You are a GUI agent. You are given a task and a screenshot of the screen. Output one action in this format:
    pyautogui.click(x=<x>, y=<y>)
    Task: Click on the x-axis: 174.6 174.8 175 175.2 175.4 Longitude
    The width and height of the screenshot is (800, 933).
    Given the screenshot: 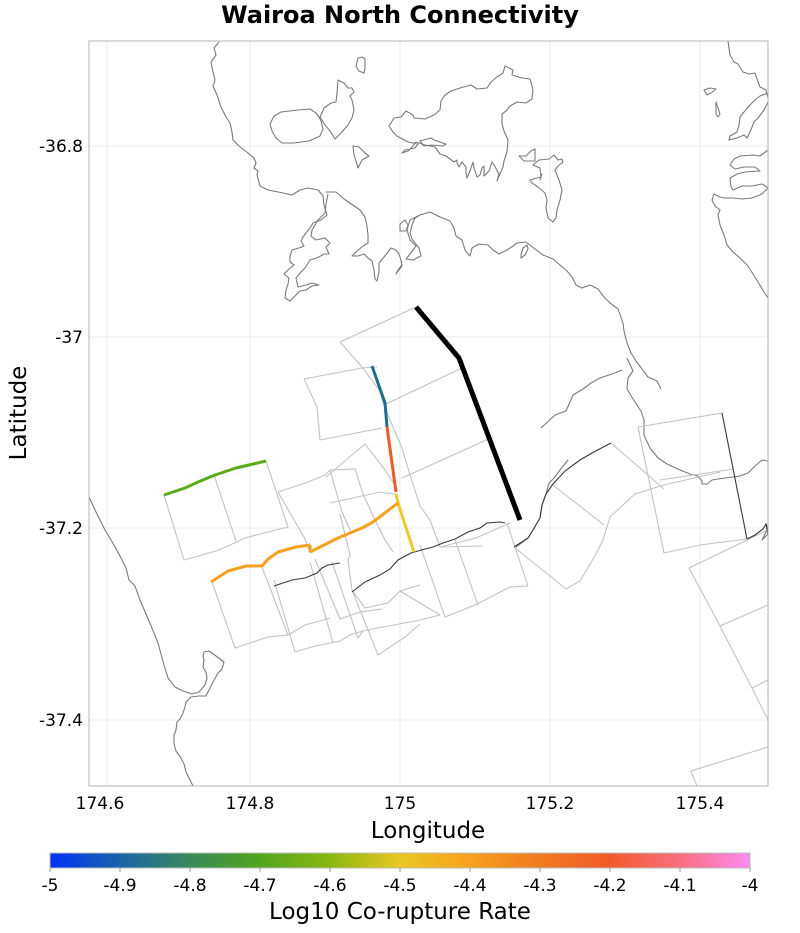 What is the action you would take?
    pyautogui.click(x=400, y=819)
    